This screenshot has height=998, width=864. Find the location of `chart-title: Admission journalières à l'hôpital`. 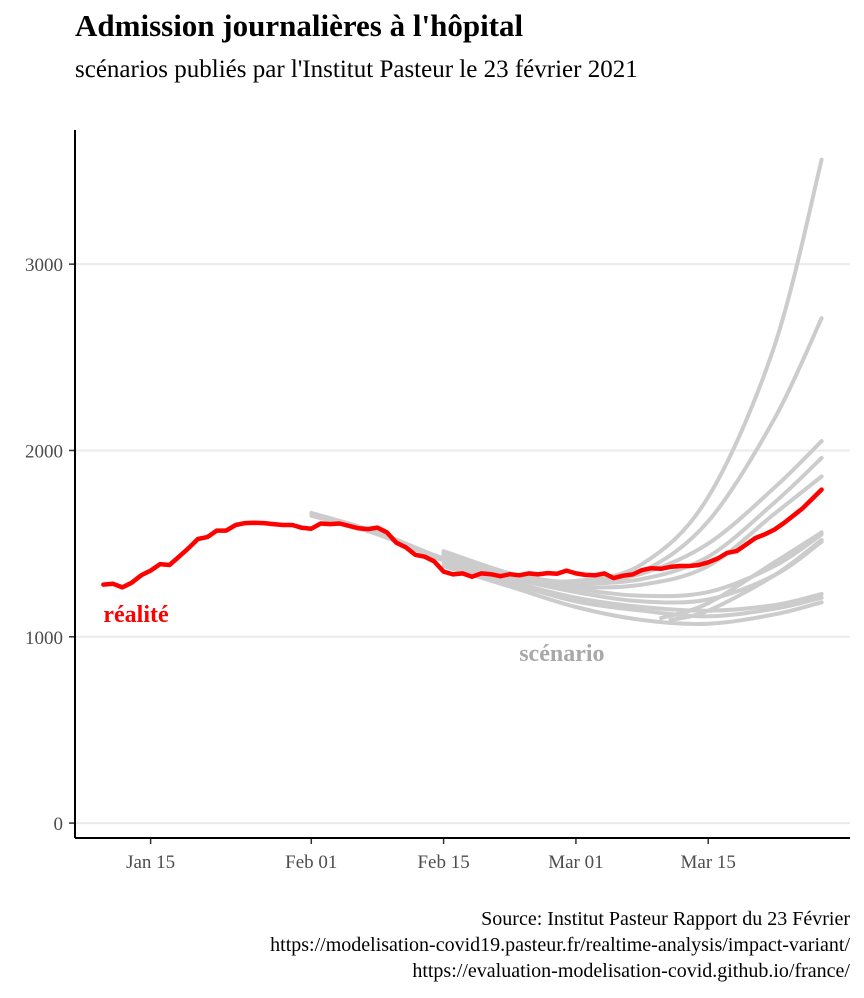

chart-title: Admission journalières à l'hôpital is located at coordinates (299, 25).